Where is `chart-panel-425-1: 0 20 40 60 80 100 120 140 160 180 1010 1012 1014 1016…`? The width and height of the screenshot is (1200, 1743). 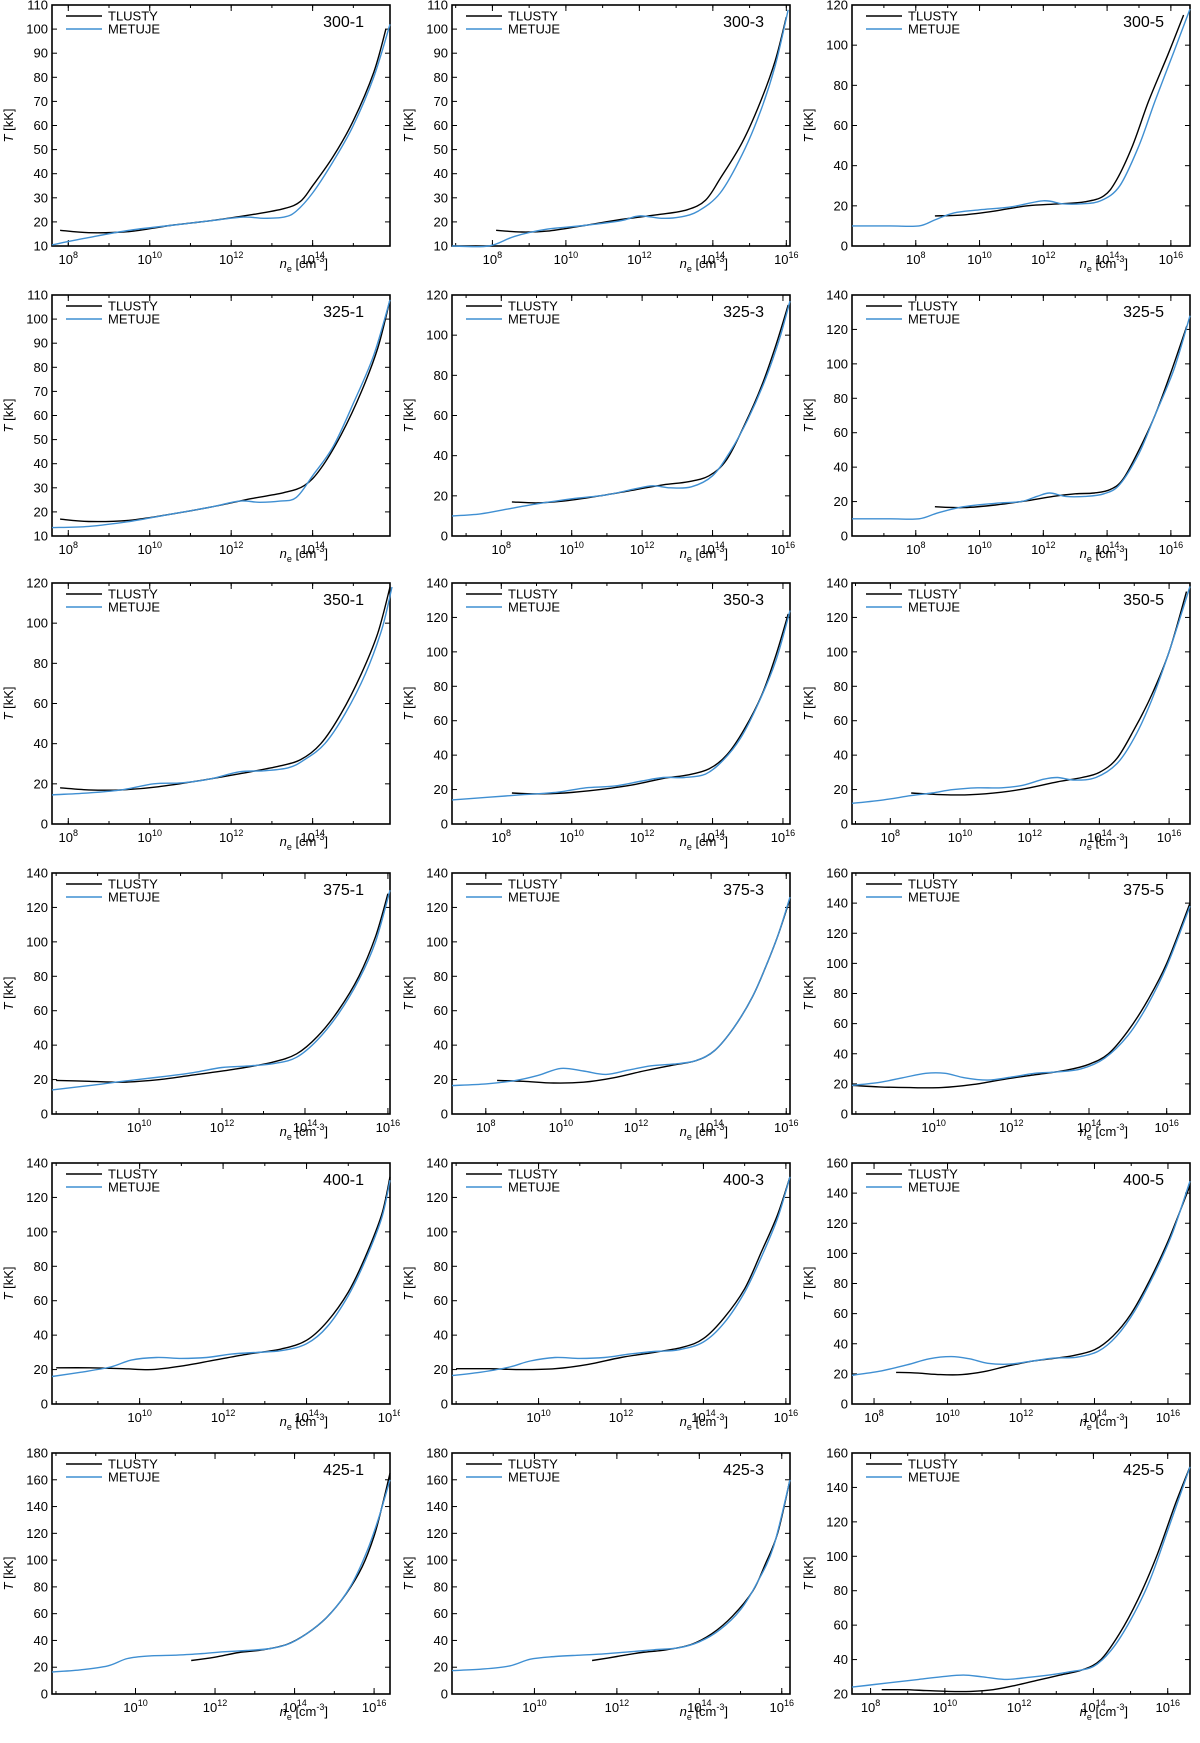
chart-panel-425-1: 0 20 40 60 80 100 120 140 160 180 1010 1012 1014 1016… is located at coordinates (200, 1592).